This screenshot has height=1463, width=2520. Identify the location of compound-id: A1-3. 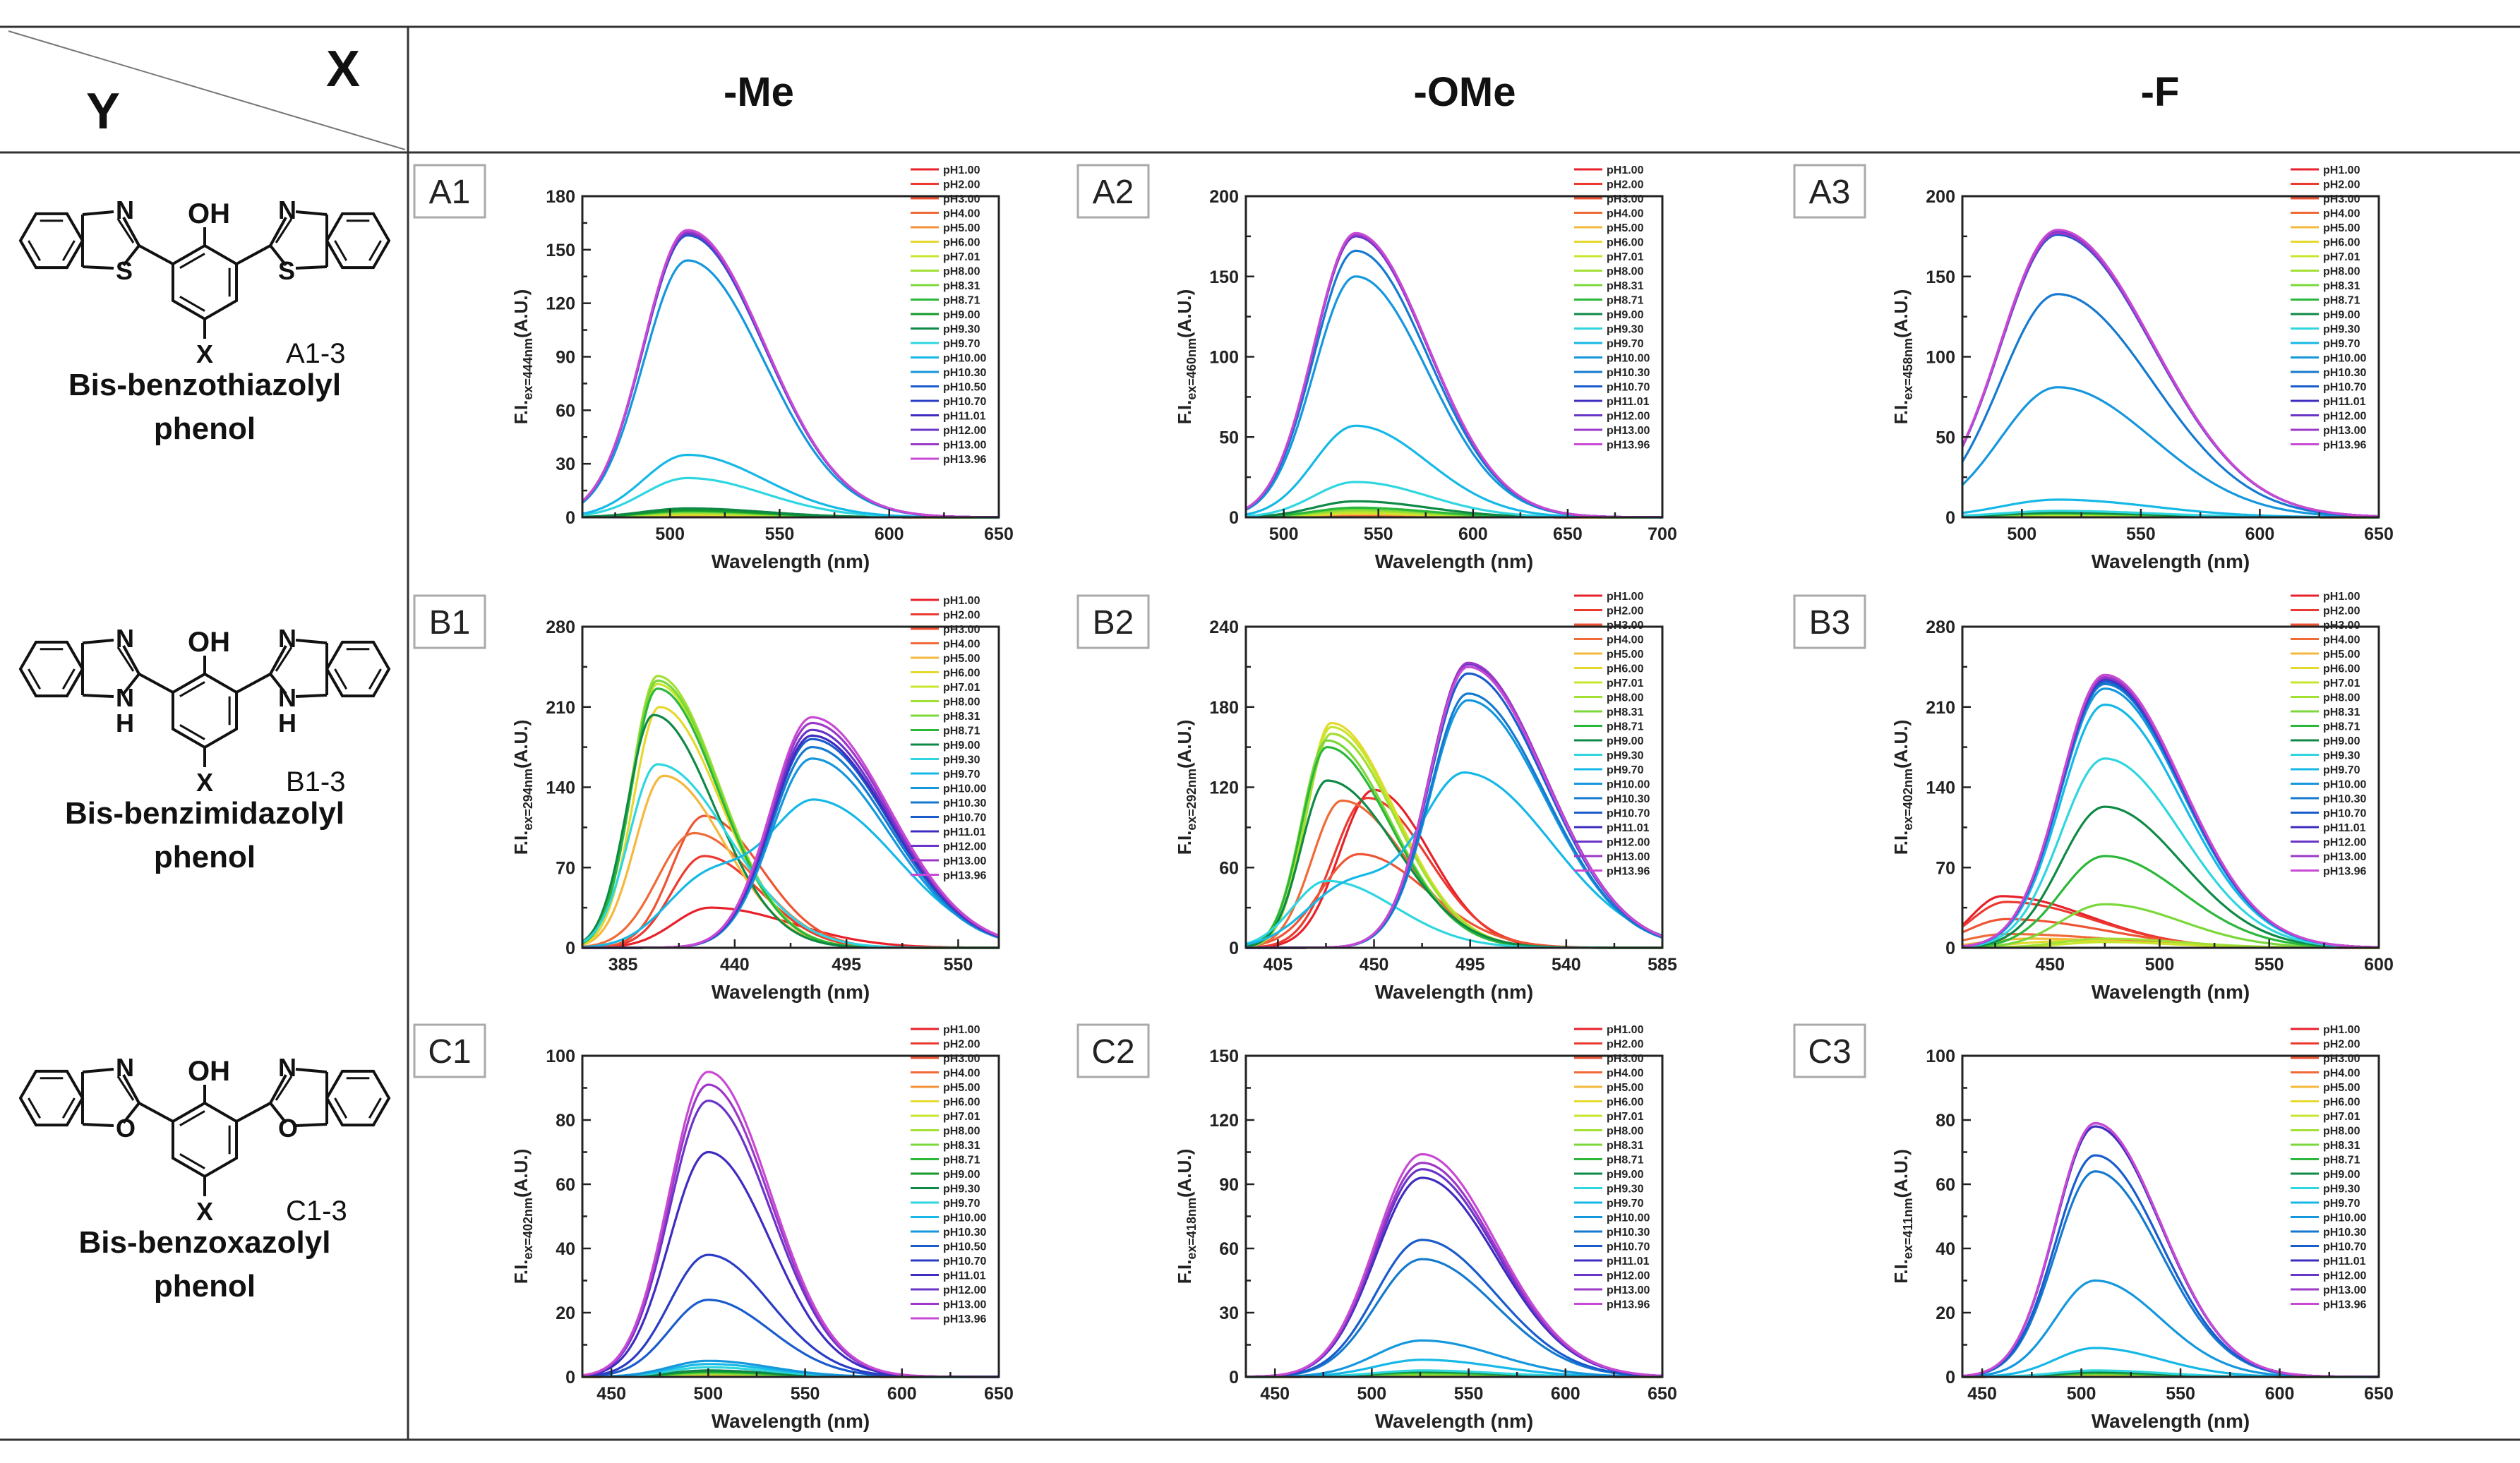
(316, 354).